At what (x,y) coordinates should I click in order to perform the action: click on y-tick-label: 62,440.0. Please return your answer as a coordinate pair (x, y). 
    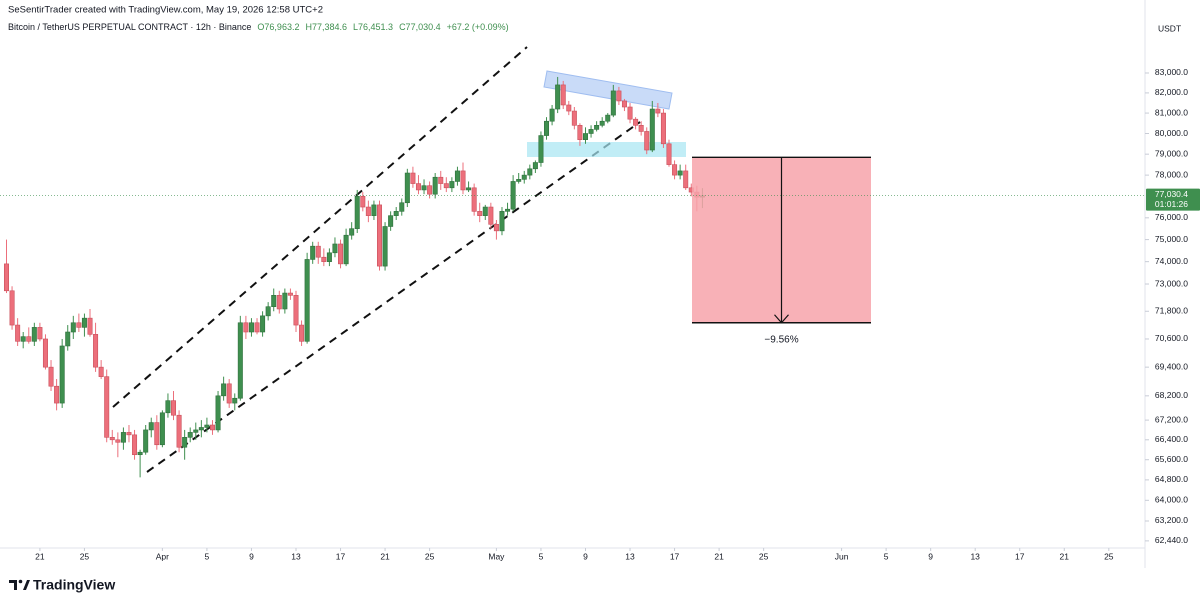
    Looking at the image, I should click on (1171, 540).